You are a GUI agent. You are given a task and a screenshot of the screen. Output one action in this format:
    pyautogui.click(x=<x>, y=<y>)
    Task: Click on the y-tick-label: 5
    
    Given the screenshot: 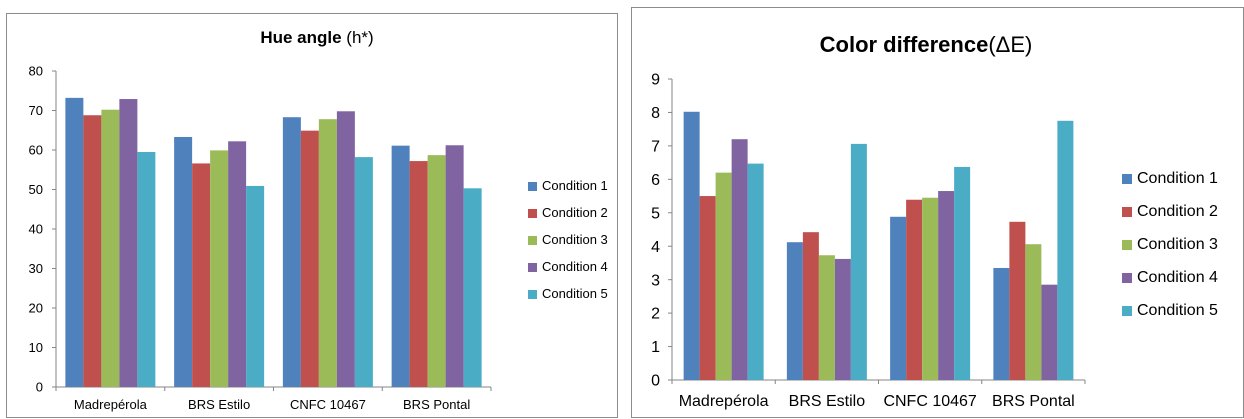 What is the action you would take?
    pyautogui.click(x=655, y=213)
    